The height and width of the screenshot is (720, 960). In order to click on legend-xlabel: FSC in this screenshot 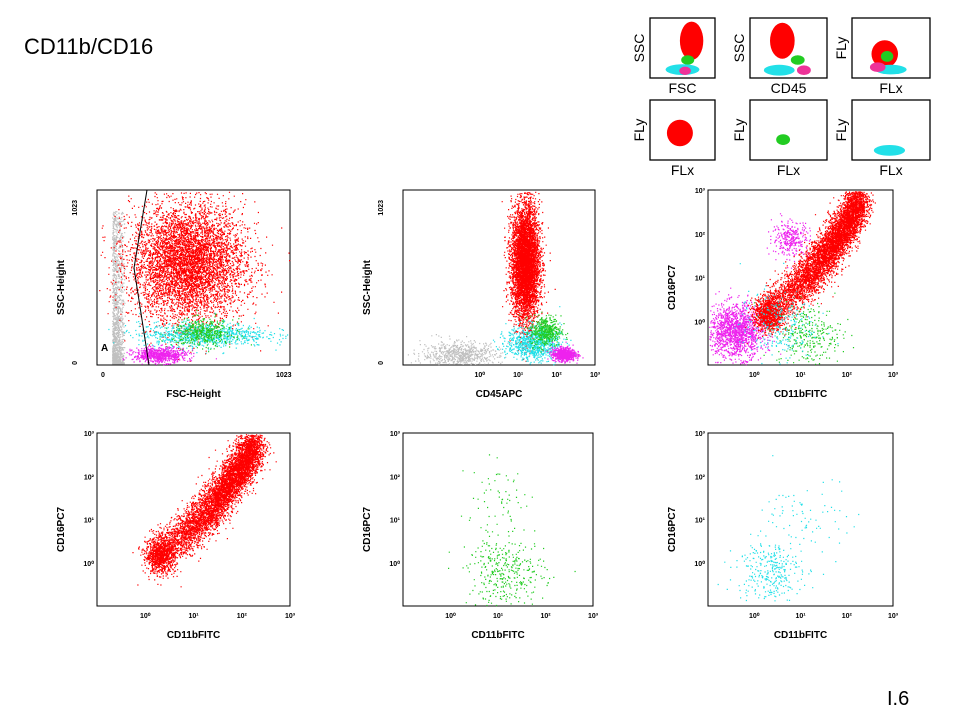, I will do `click(683, 88)`.